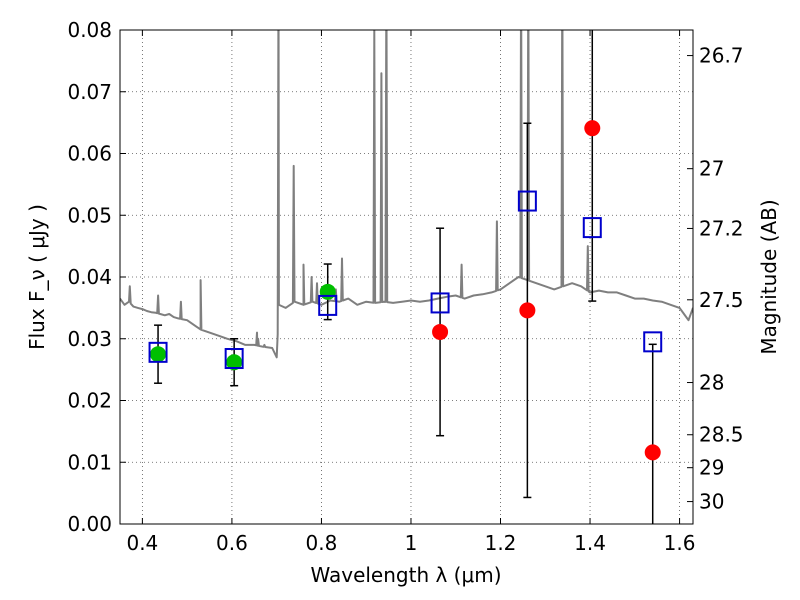 The height and width of the screenshot is (600, 800). I want to click on y2-tick-label: 27.2, so click(721, 228).